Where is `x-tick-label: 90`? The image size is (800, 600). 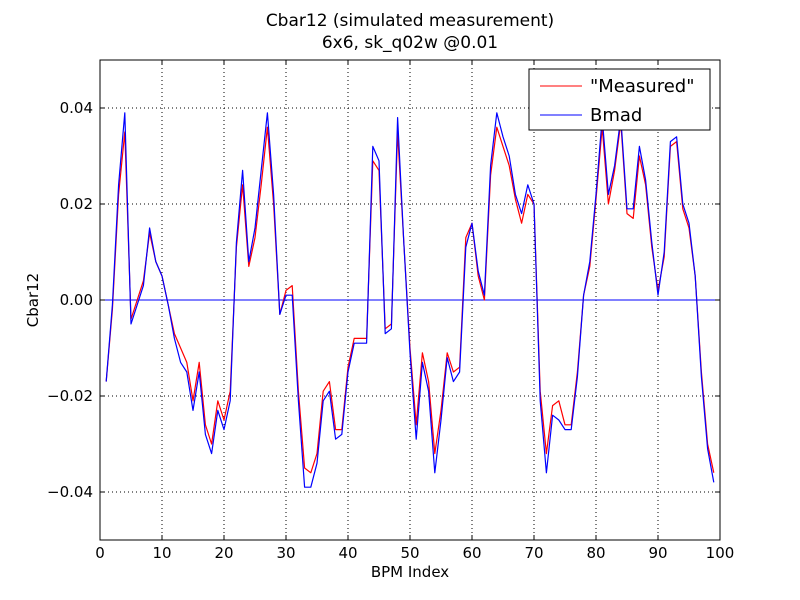 x-tick-label: 90 is located at coordinates (657, 553).